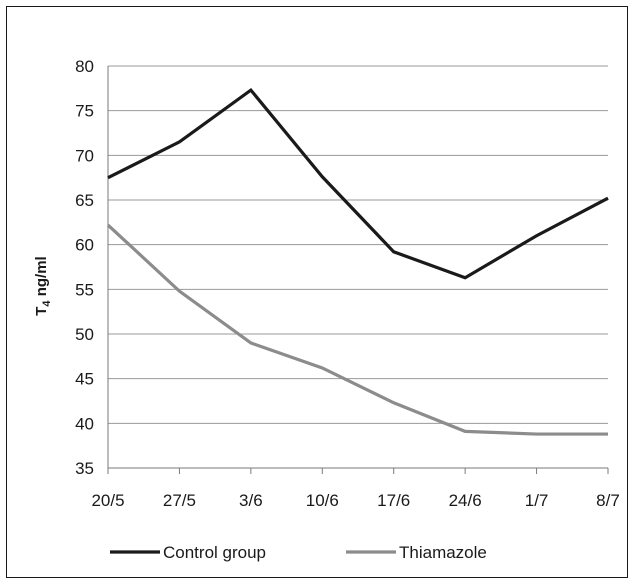 The image size is (636, 586). Describe the element at coordinates (608, 500) in the screenshot. I see `x-tick-label: 8/7` at that location.